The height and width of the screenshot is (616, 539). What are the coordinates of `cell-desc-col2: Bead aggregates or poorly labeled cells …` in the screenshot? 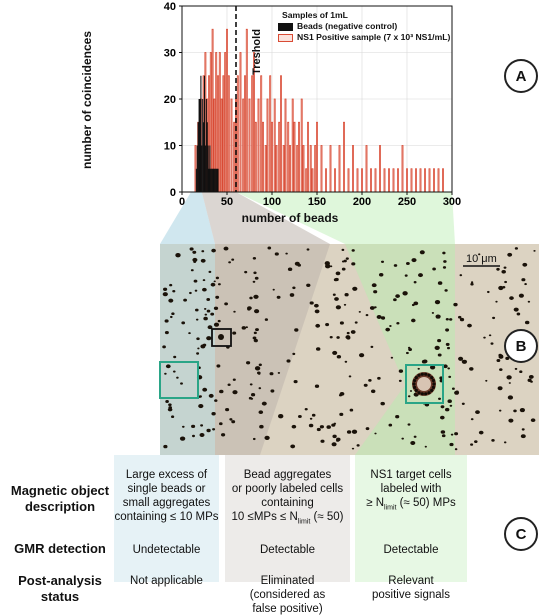 It's located at (287, 498).